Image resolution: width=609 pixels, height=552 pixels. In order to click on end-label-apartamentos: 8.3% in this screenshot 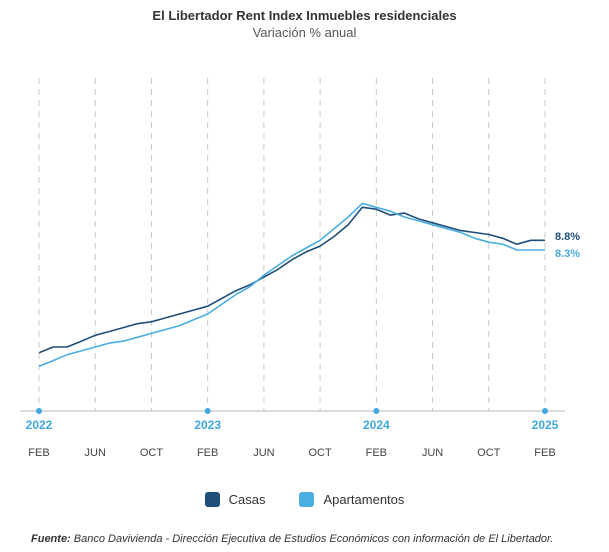, I will do `click(567, 254)`.